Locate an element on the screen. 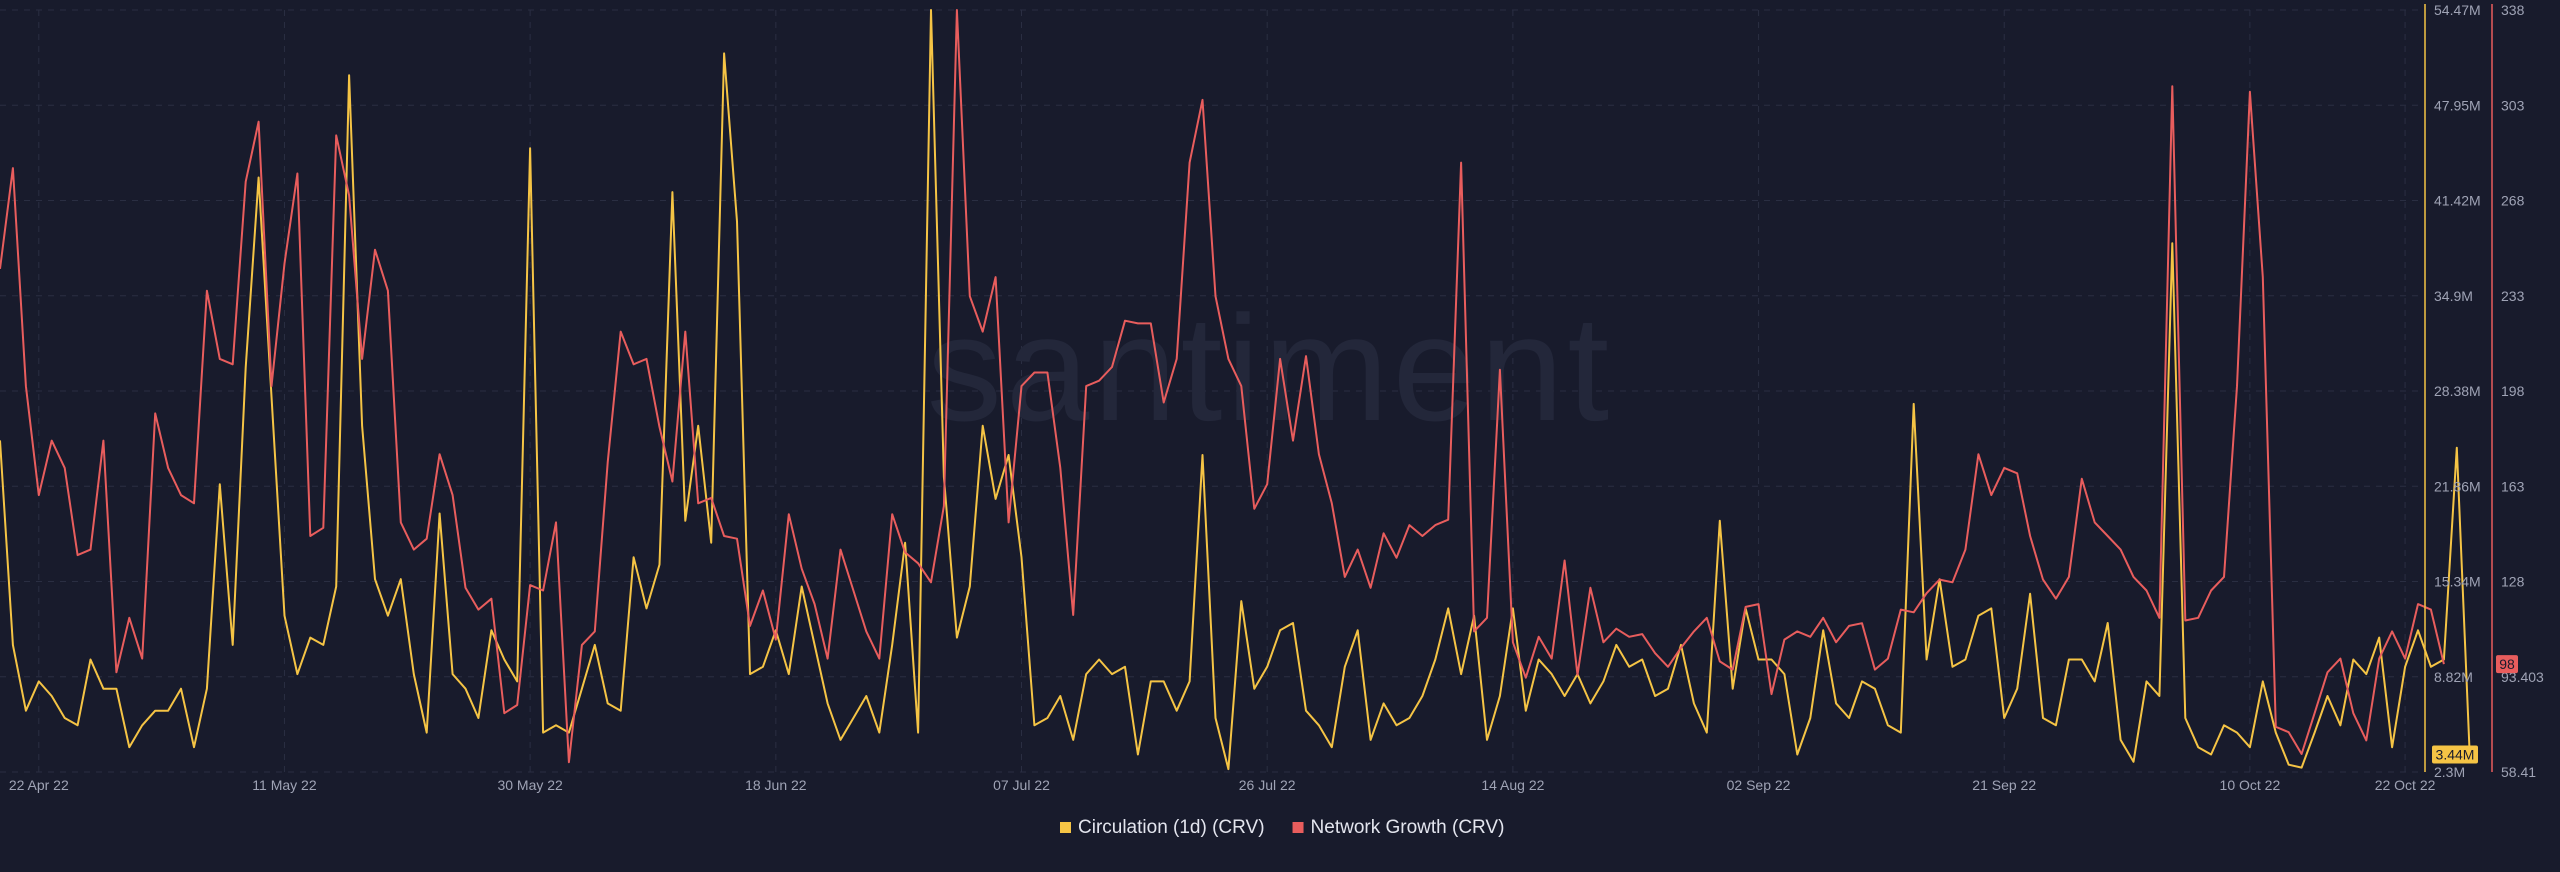 The width and height of the screenshot is (2560, 872). circulation-last-value-label: 3.44M is located at coordinates (2455, 754).